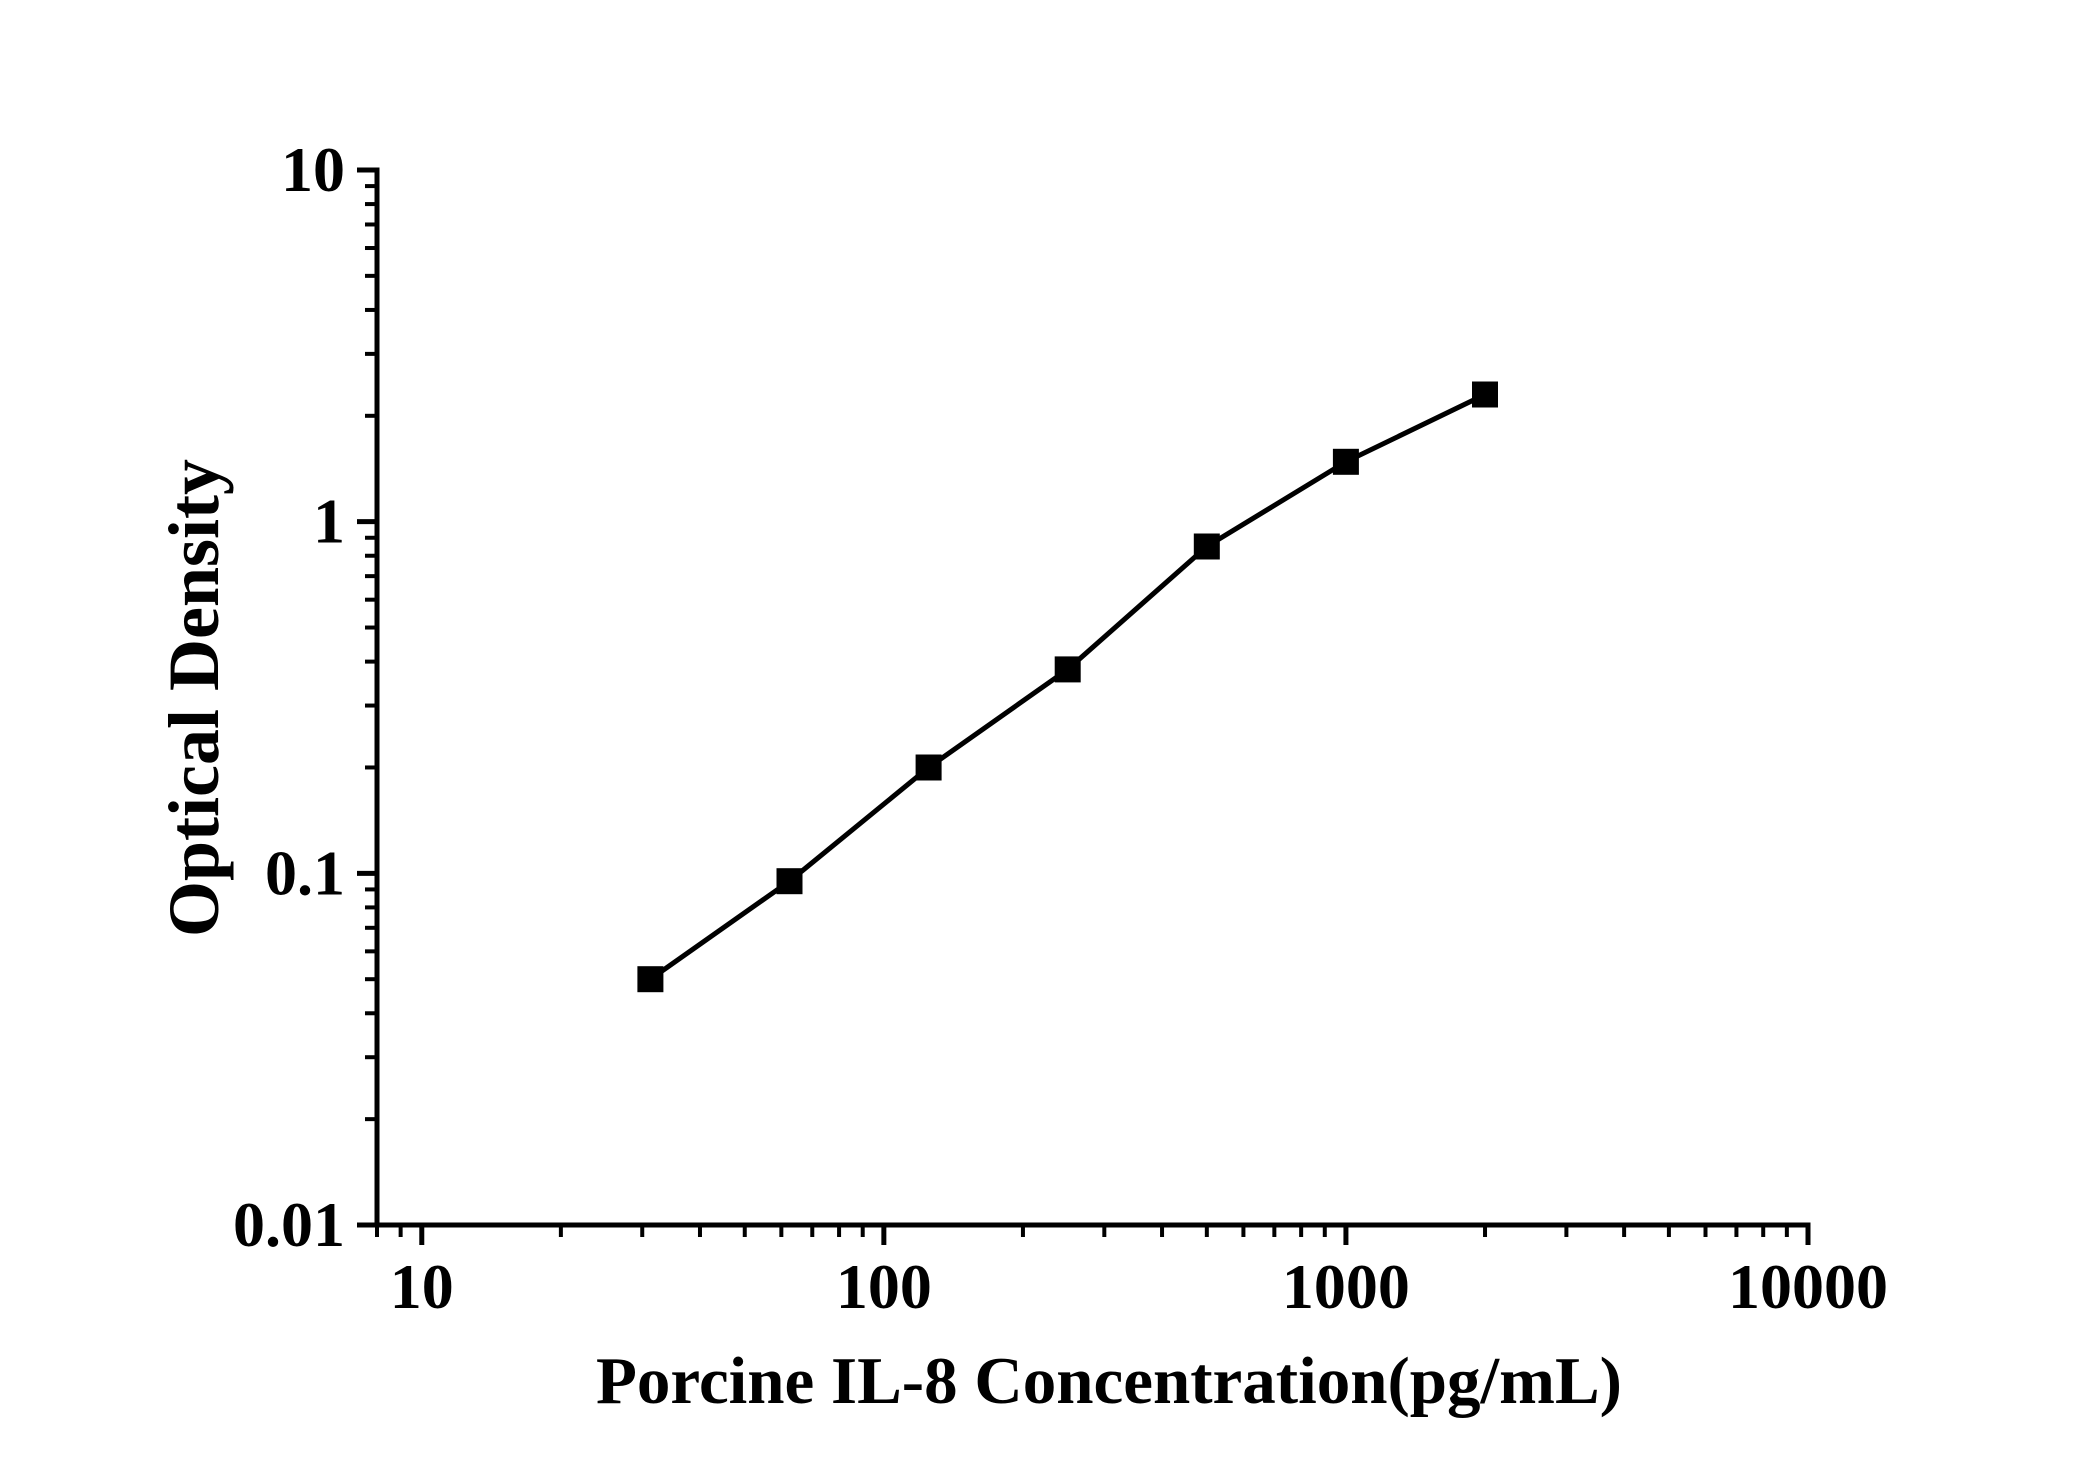  Describe the element at coordinates (194, 698) in the screenshot. I see `y-axis-title: Optical Density` at that location.